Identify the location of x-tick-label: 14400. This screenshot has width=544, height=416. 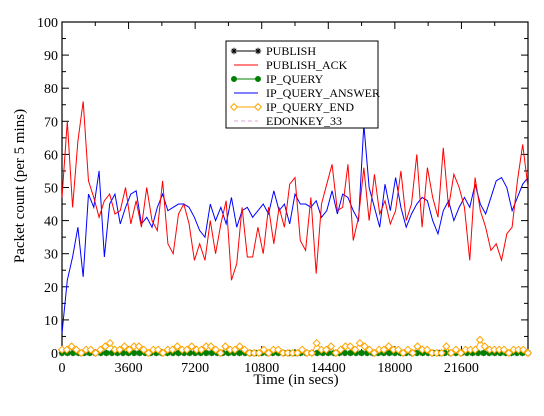
(328, 368).